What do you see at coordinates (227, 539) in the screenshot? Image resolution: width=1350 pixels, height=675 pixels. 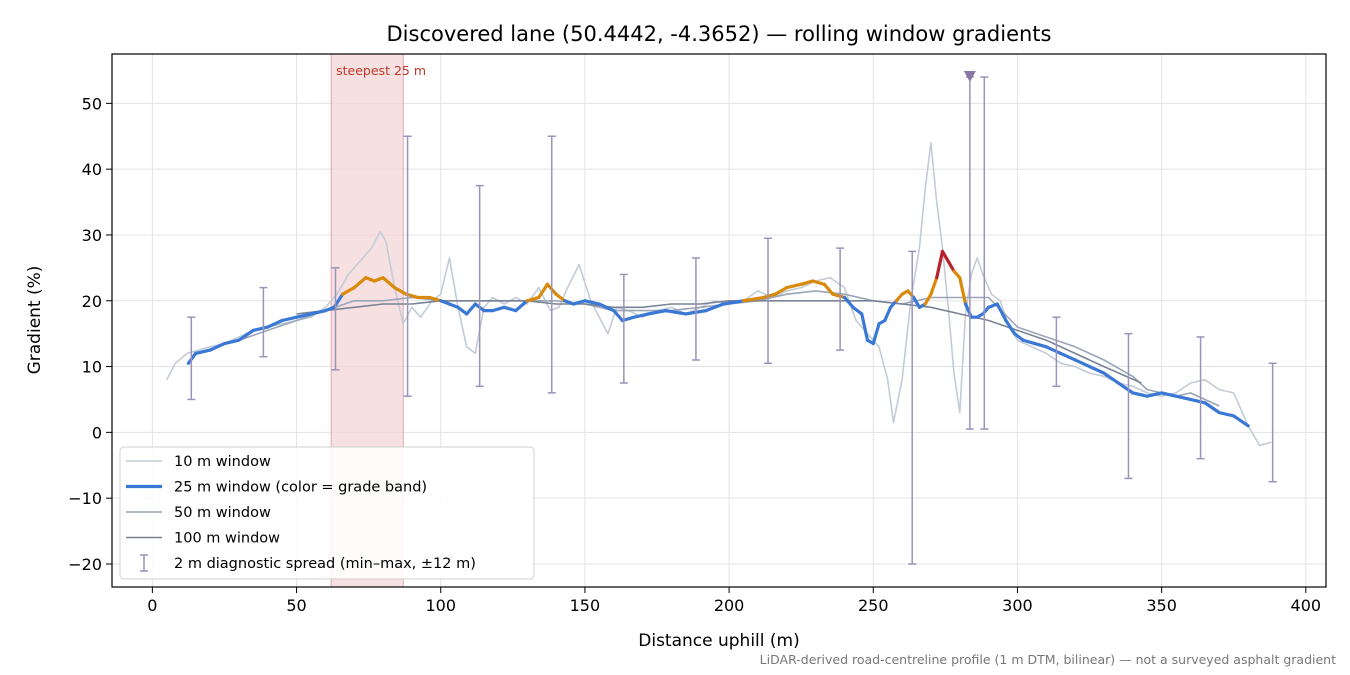 I see `legend-label: 100 m window` at bounding box center [227, 539].